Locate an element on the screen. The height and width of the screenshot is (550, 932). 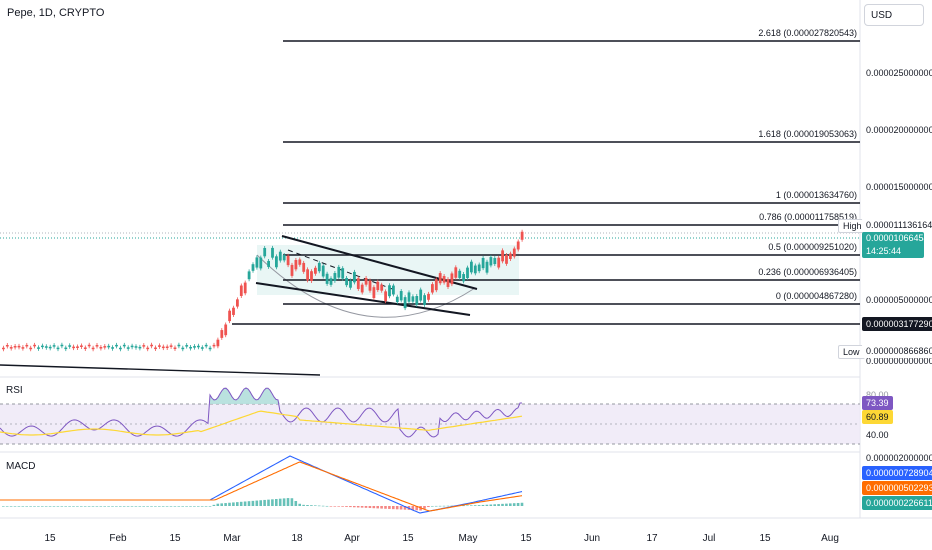
macd-label: MACD is located at coordinates (21, 466).